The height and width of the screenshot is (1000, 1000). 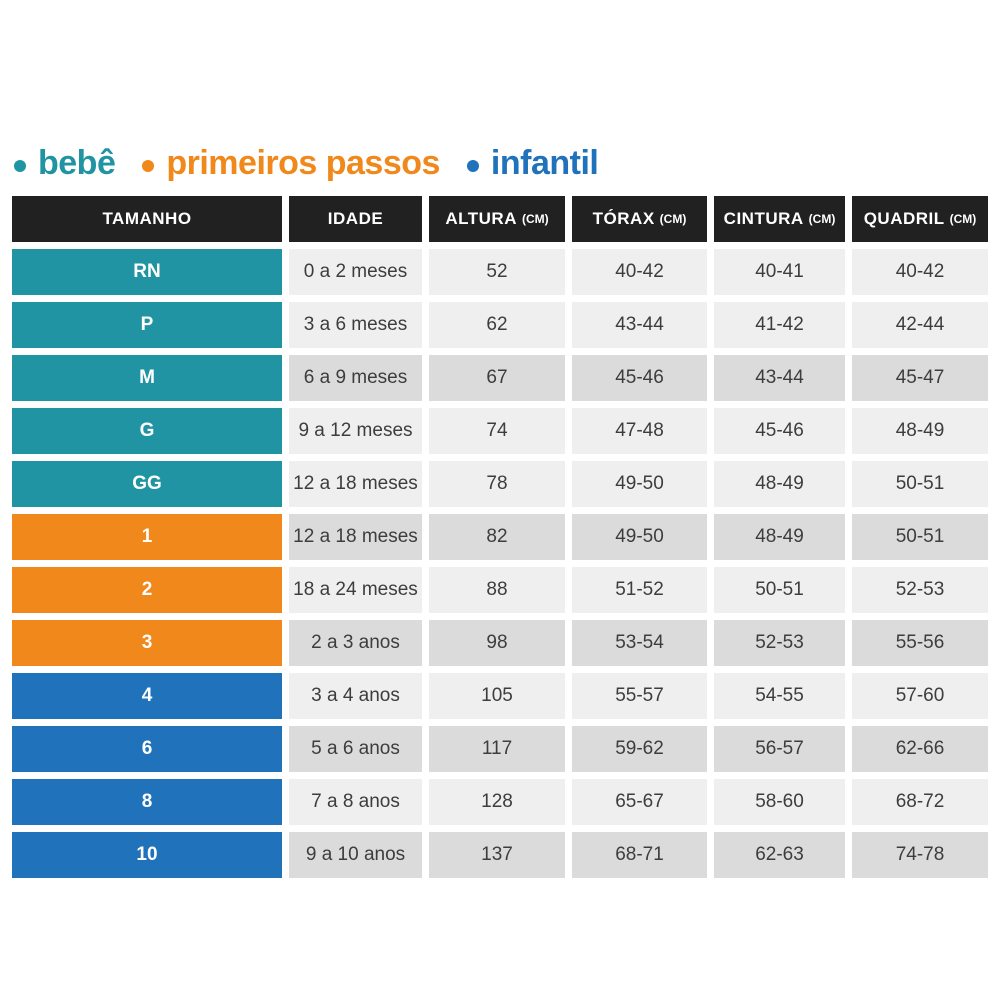 I want to click on column-header-cintura: CINTURA (CM), so click(x=779, y=219).